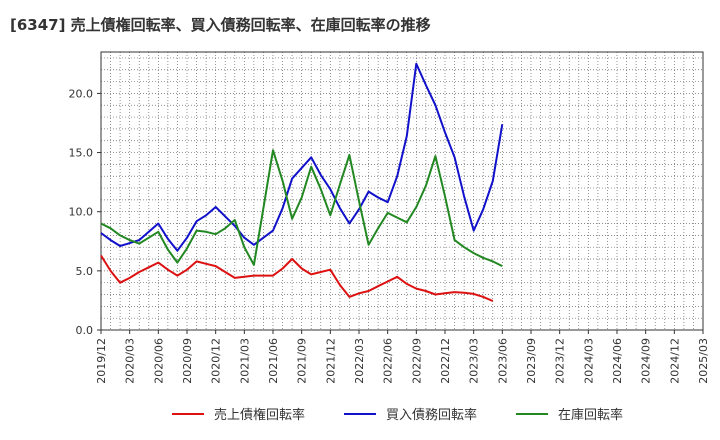 This screenshot has height=440, width=720. What do you see at coordinates (703, 361) in the screenshot?
I see `x-tick-label: 2025/03` at bounding box center [703, 361].